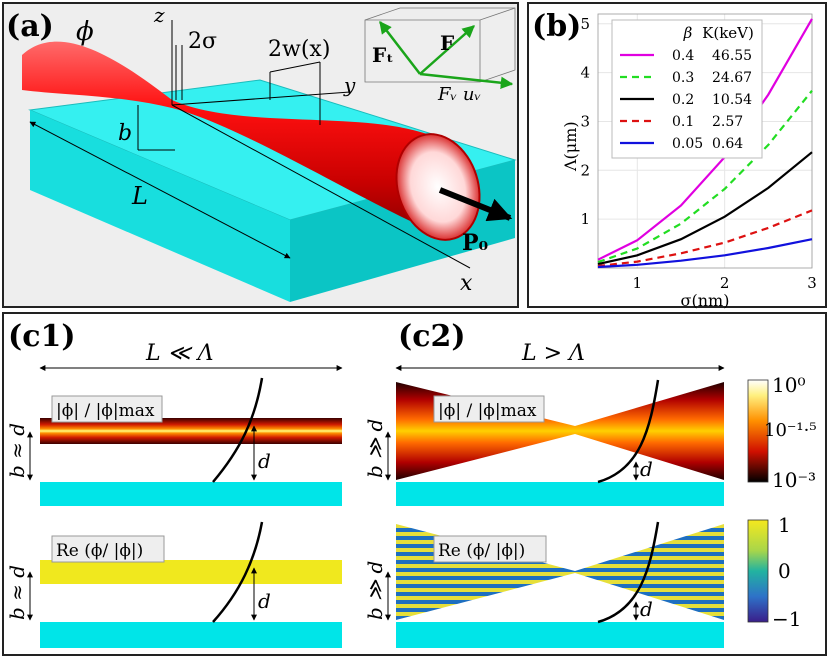  Describe the element at coordinates (447, 43) in the screenshot. I see `force-total-label: F` at that location.